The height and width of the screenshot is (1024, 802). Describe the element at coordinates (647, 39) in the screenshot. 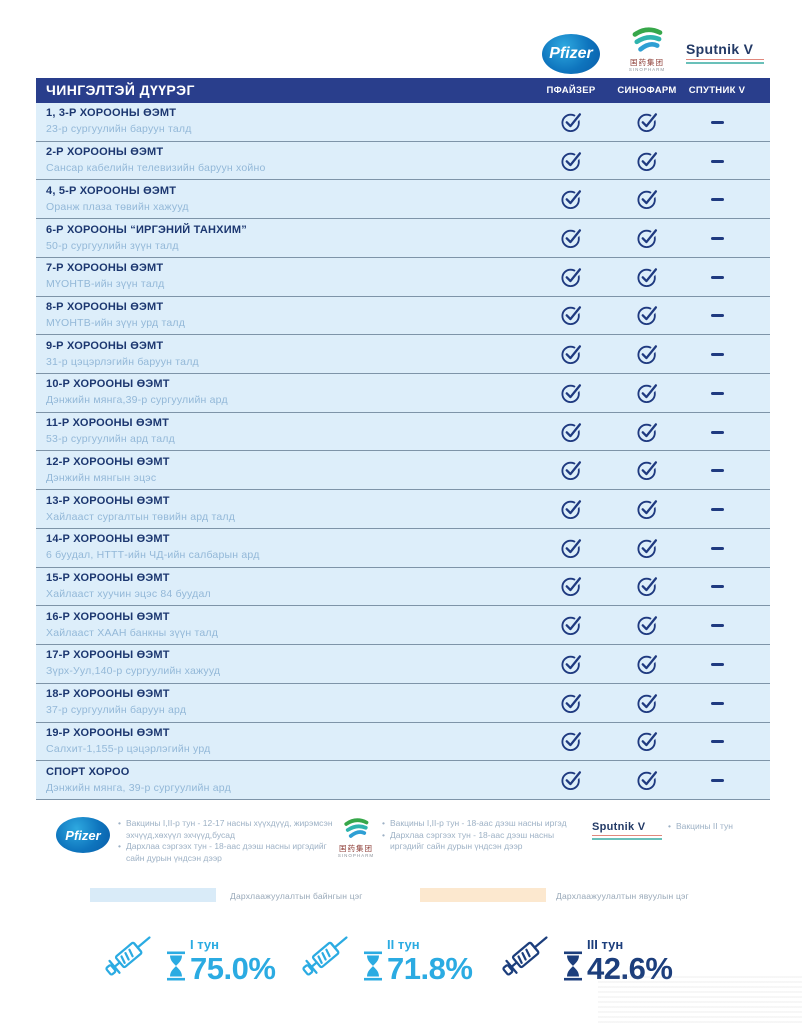

I see `sinopharm-swirl-icon` at that location.